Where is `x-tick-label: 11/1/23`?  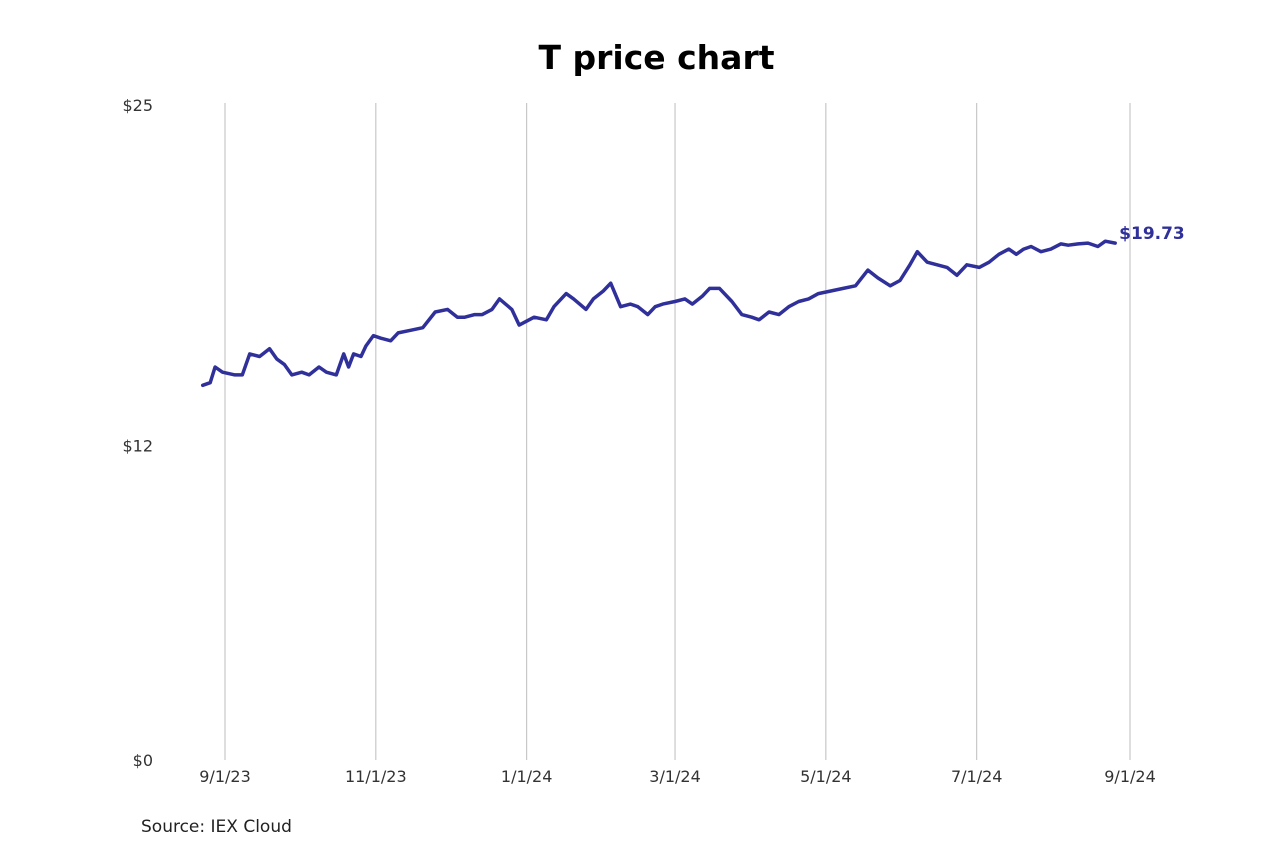
x-tick-label: 11/1/23 is located at coordinates (376, 776).